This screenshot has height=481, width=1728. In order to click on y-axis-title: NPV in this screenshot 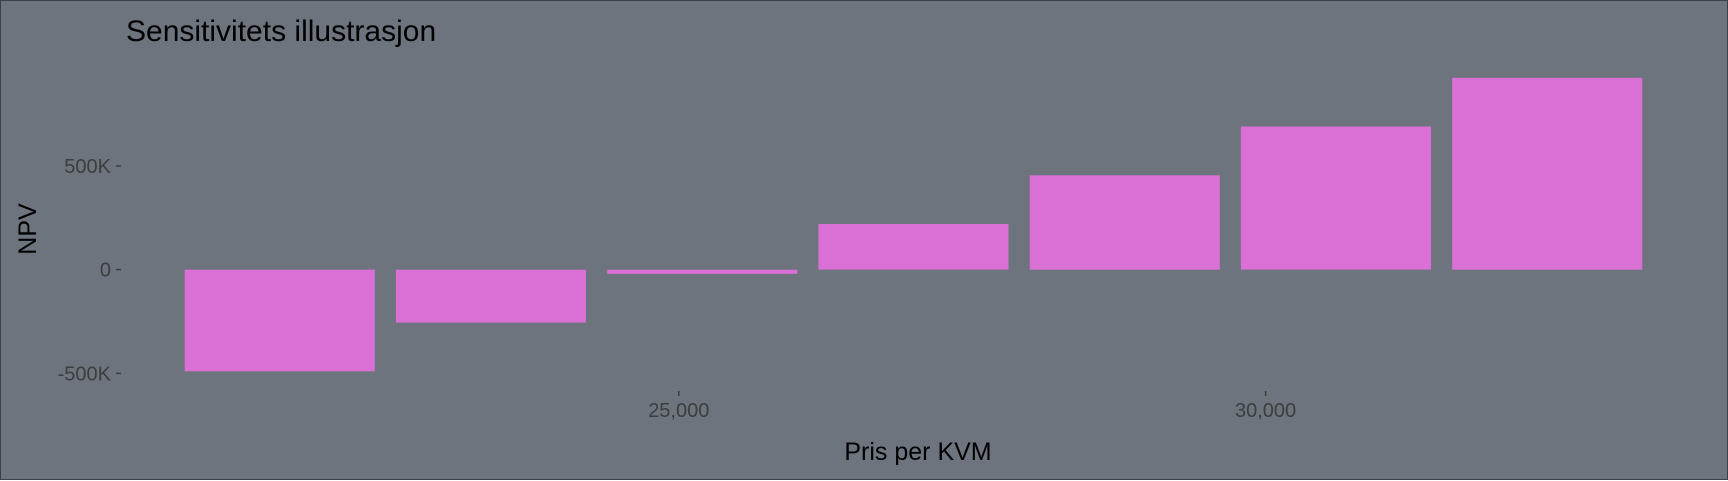, I will do `click(28, 229)`.